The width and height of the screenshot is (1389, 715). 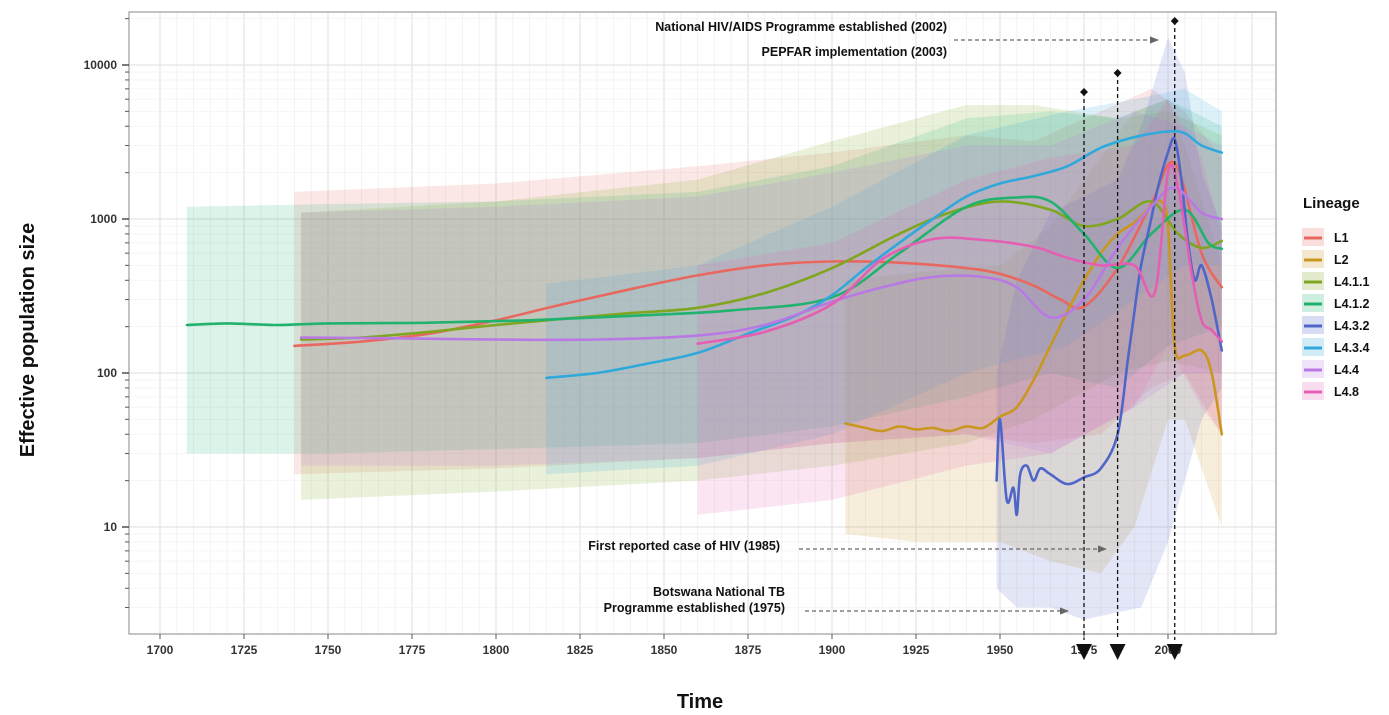 What do you see at coordinates (854, 52) in the screenshot?
I see `annotation-2003: PEPFAR implementation (2003)` at bounding box center [854, 52].